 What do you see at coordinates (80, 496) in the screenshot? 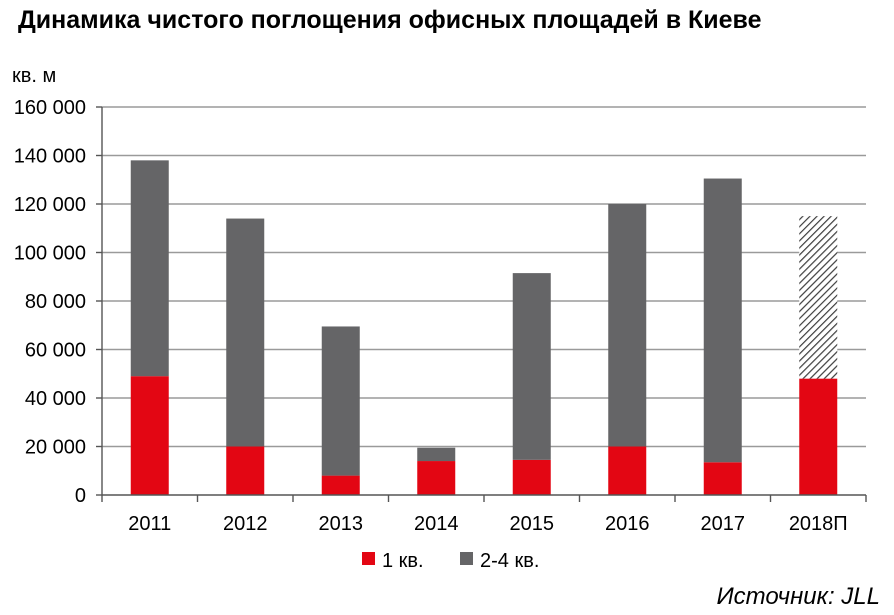
I see `y-tick-label: 0` at bounding box center [80, 496].